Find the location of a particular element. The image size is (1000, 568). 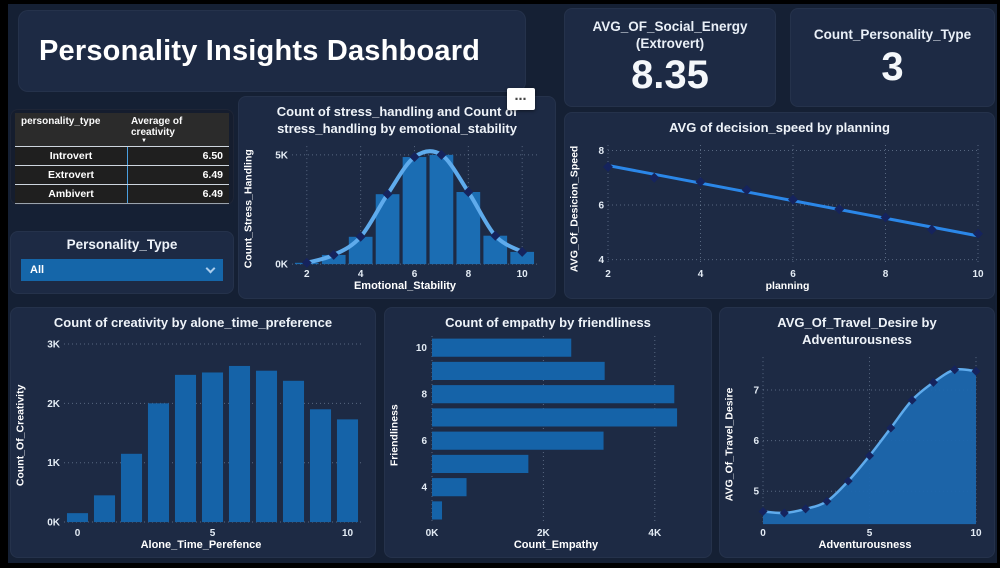

chart-title: AVG_Of_Travel_Desire by Adventurousness is located at coordinates (857, 331).